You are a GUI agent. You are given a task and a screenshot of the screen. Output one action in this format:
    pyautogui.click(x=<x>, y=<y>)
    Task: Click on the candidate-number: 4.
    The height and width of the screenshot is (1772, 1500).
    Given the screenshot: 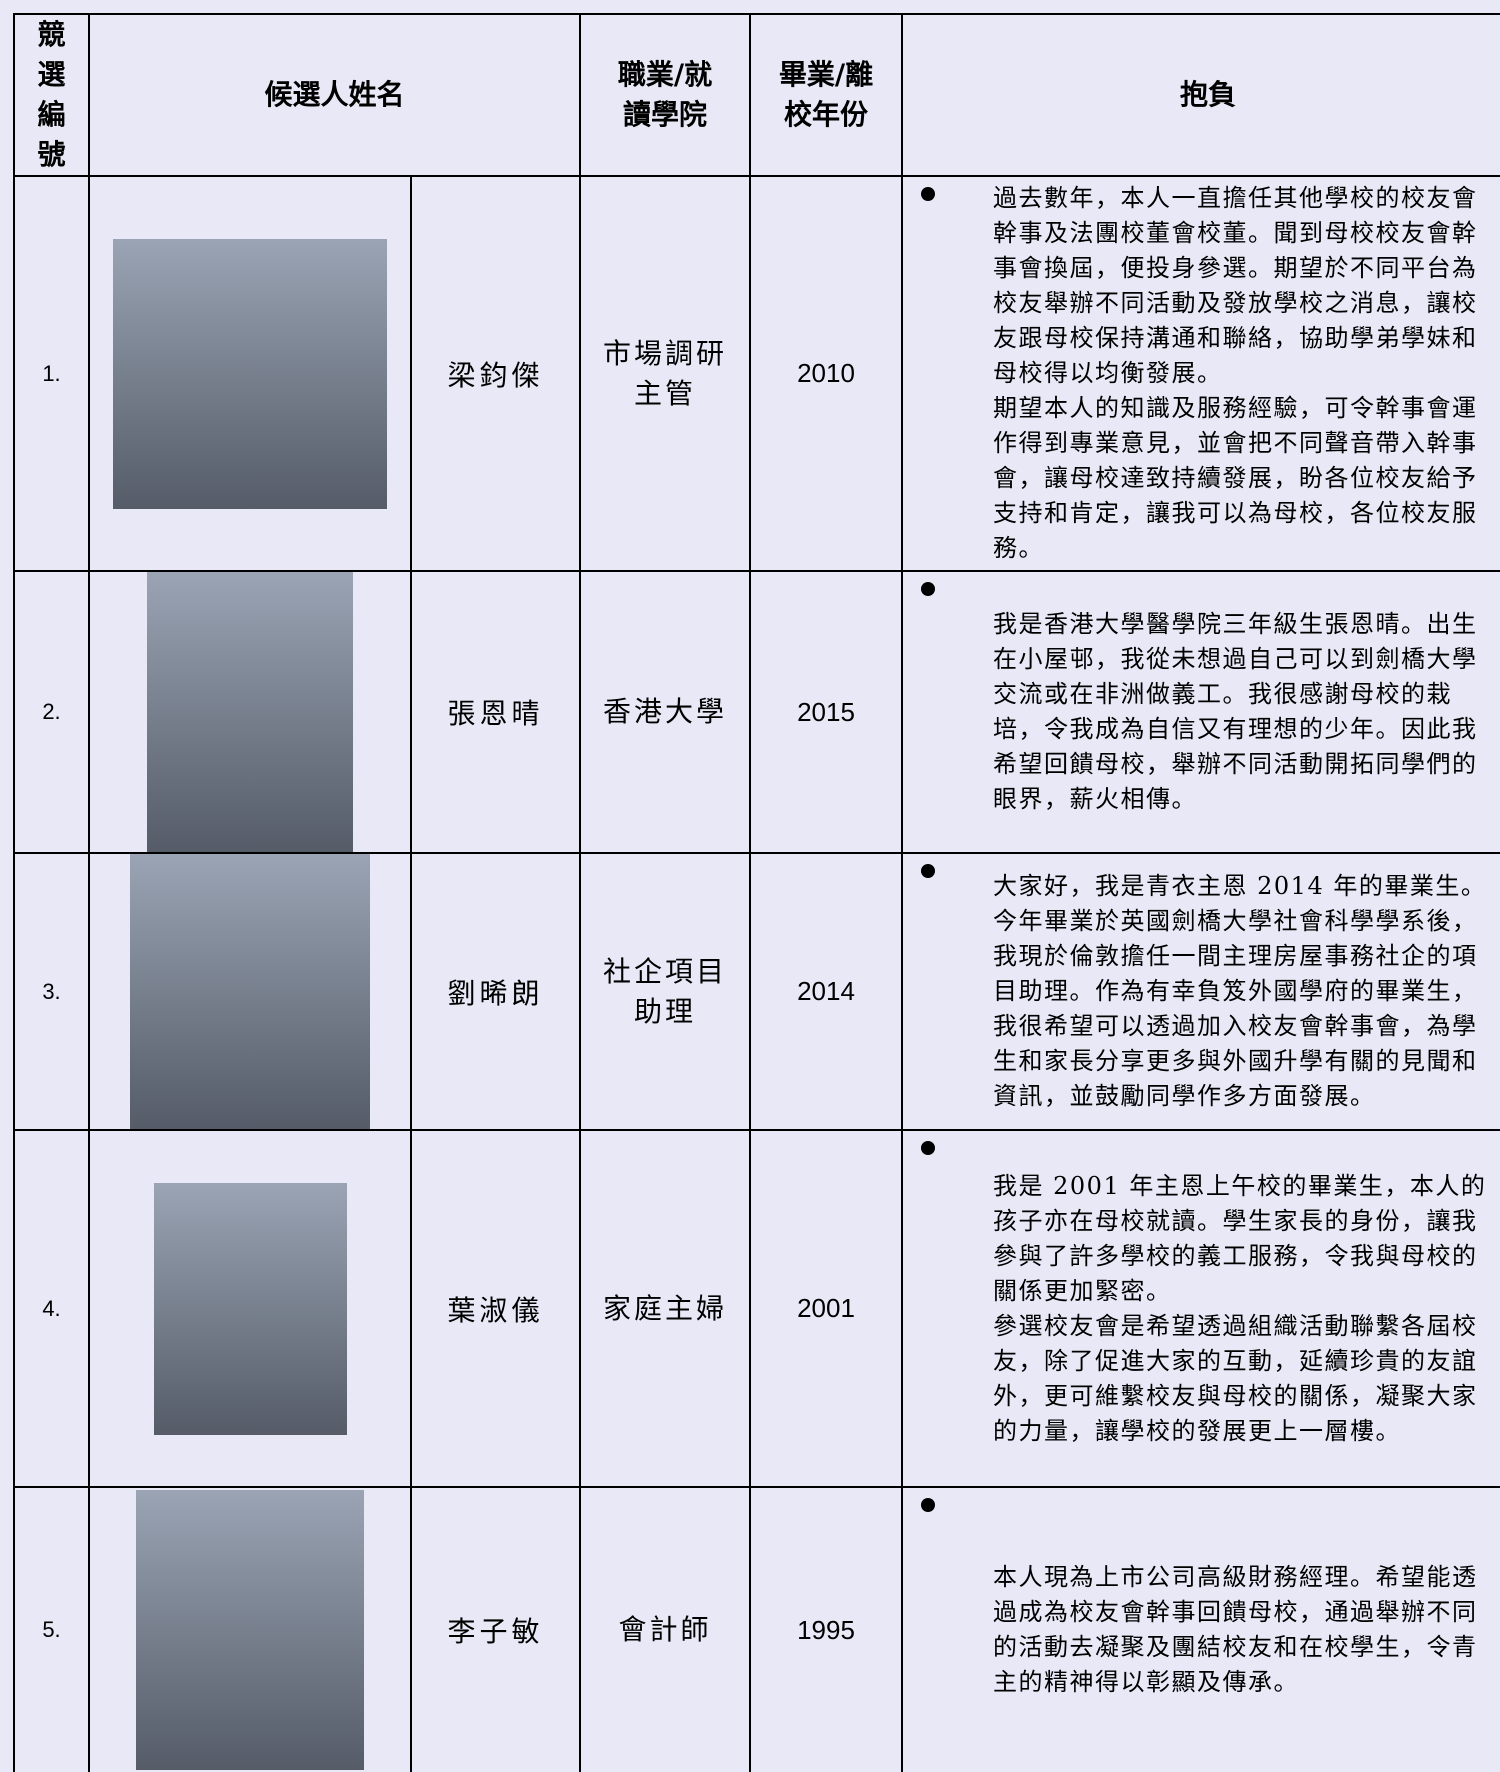 What is the action you would take?
    pyautogui.click(x=51, y=1308)
    